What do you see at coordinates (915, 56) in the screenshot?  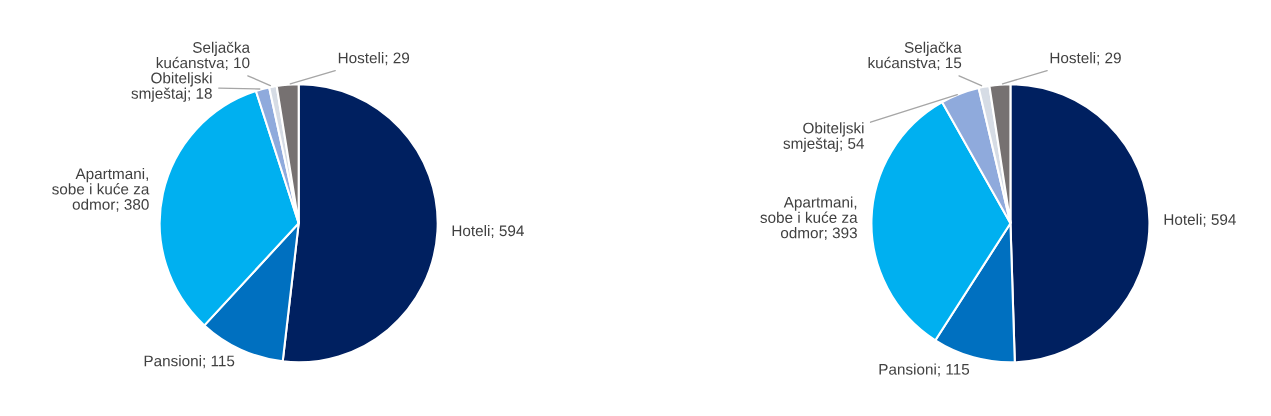 I see `slice-label: Seljačka kućanstva; 15` at bounding box center [915, 56].